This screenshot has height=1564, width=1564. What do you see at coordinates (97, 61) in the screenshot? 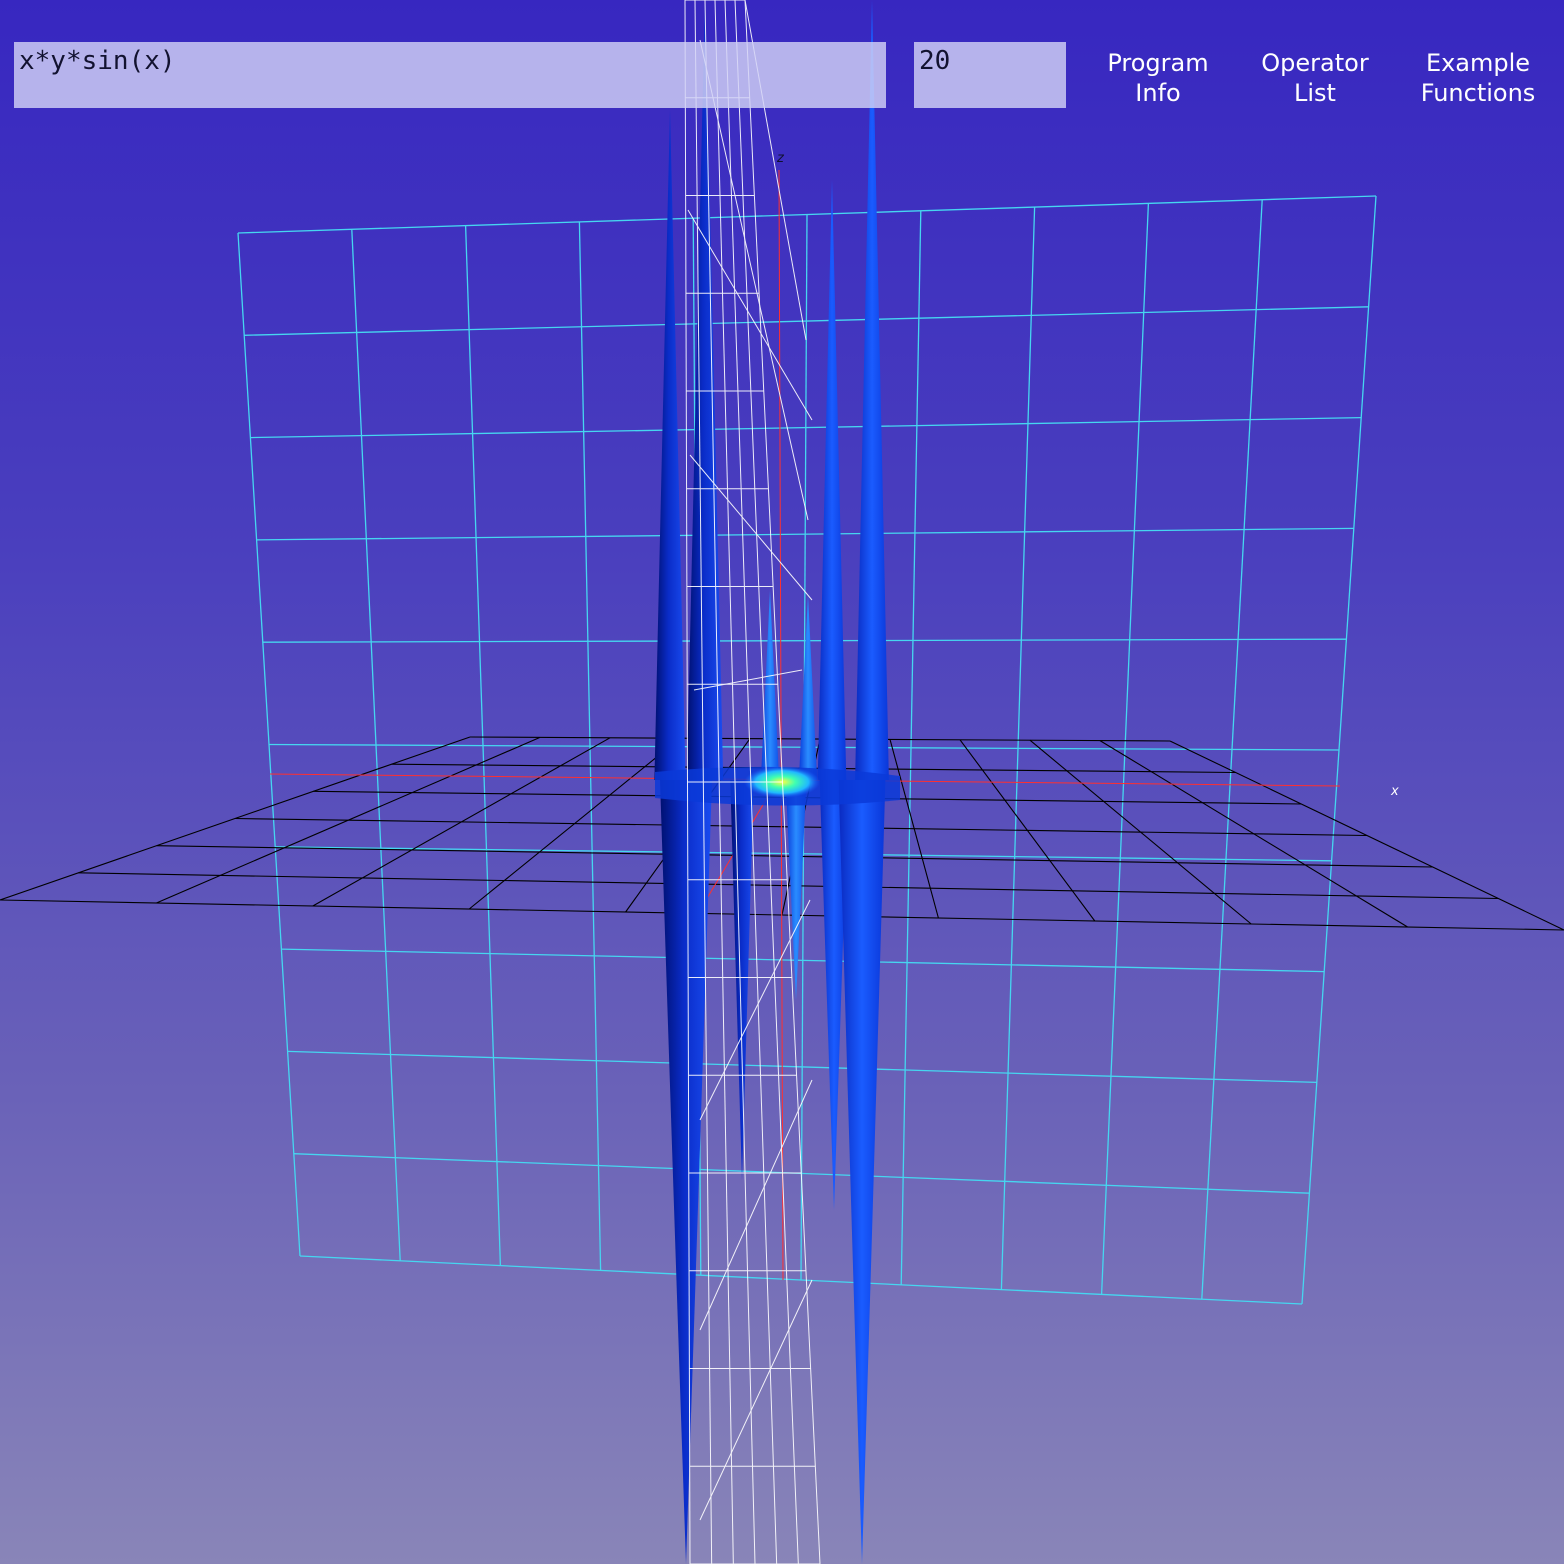
I see `function-input-value: x*y*sin(x)` at bounding box center [97, 61].